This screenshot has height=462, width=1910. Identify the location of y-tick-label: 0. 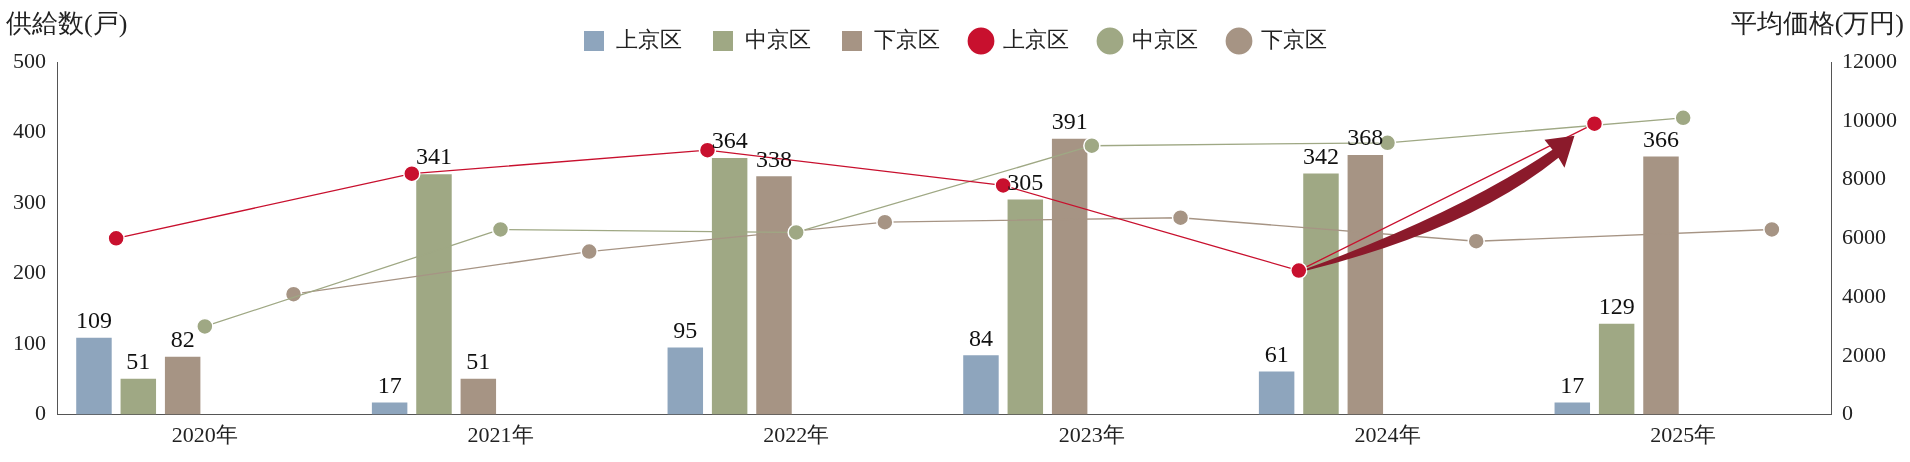
(40, 413).